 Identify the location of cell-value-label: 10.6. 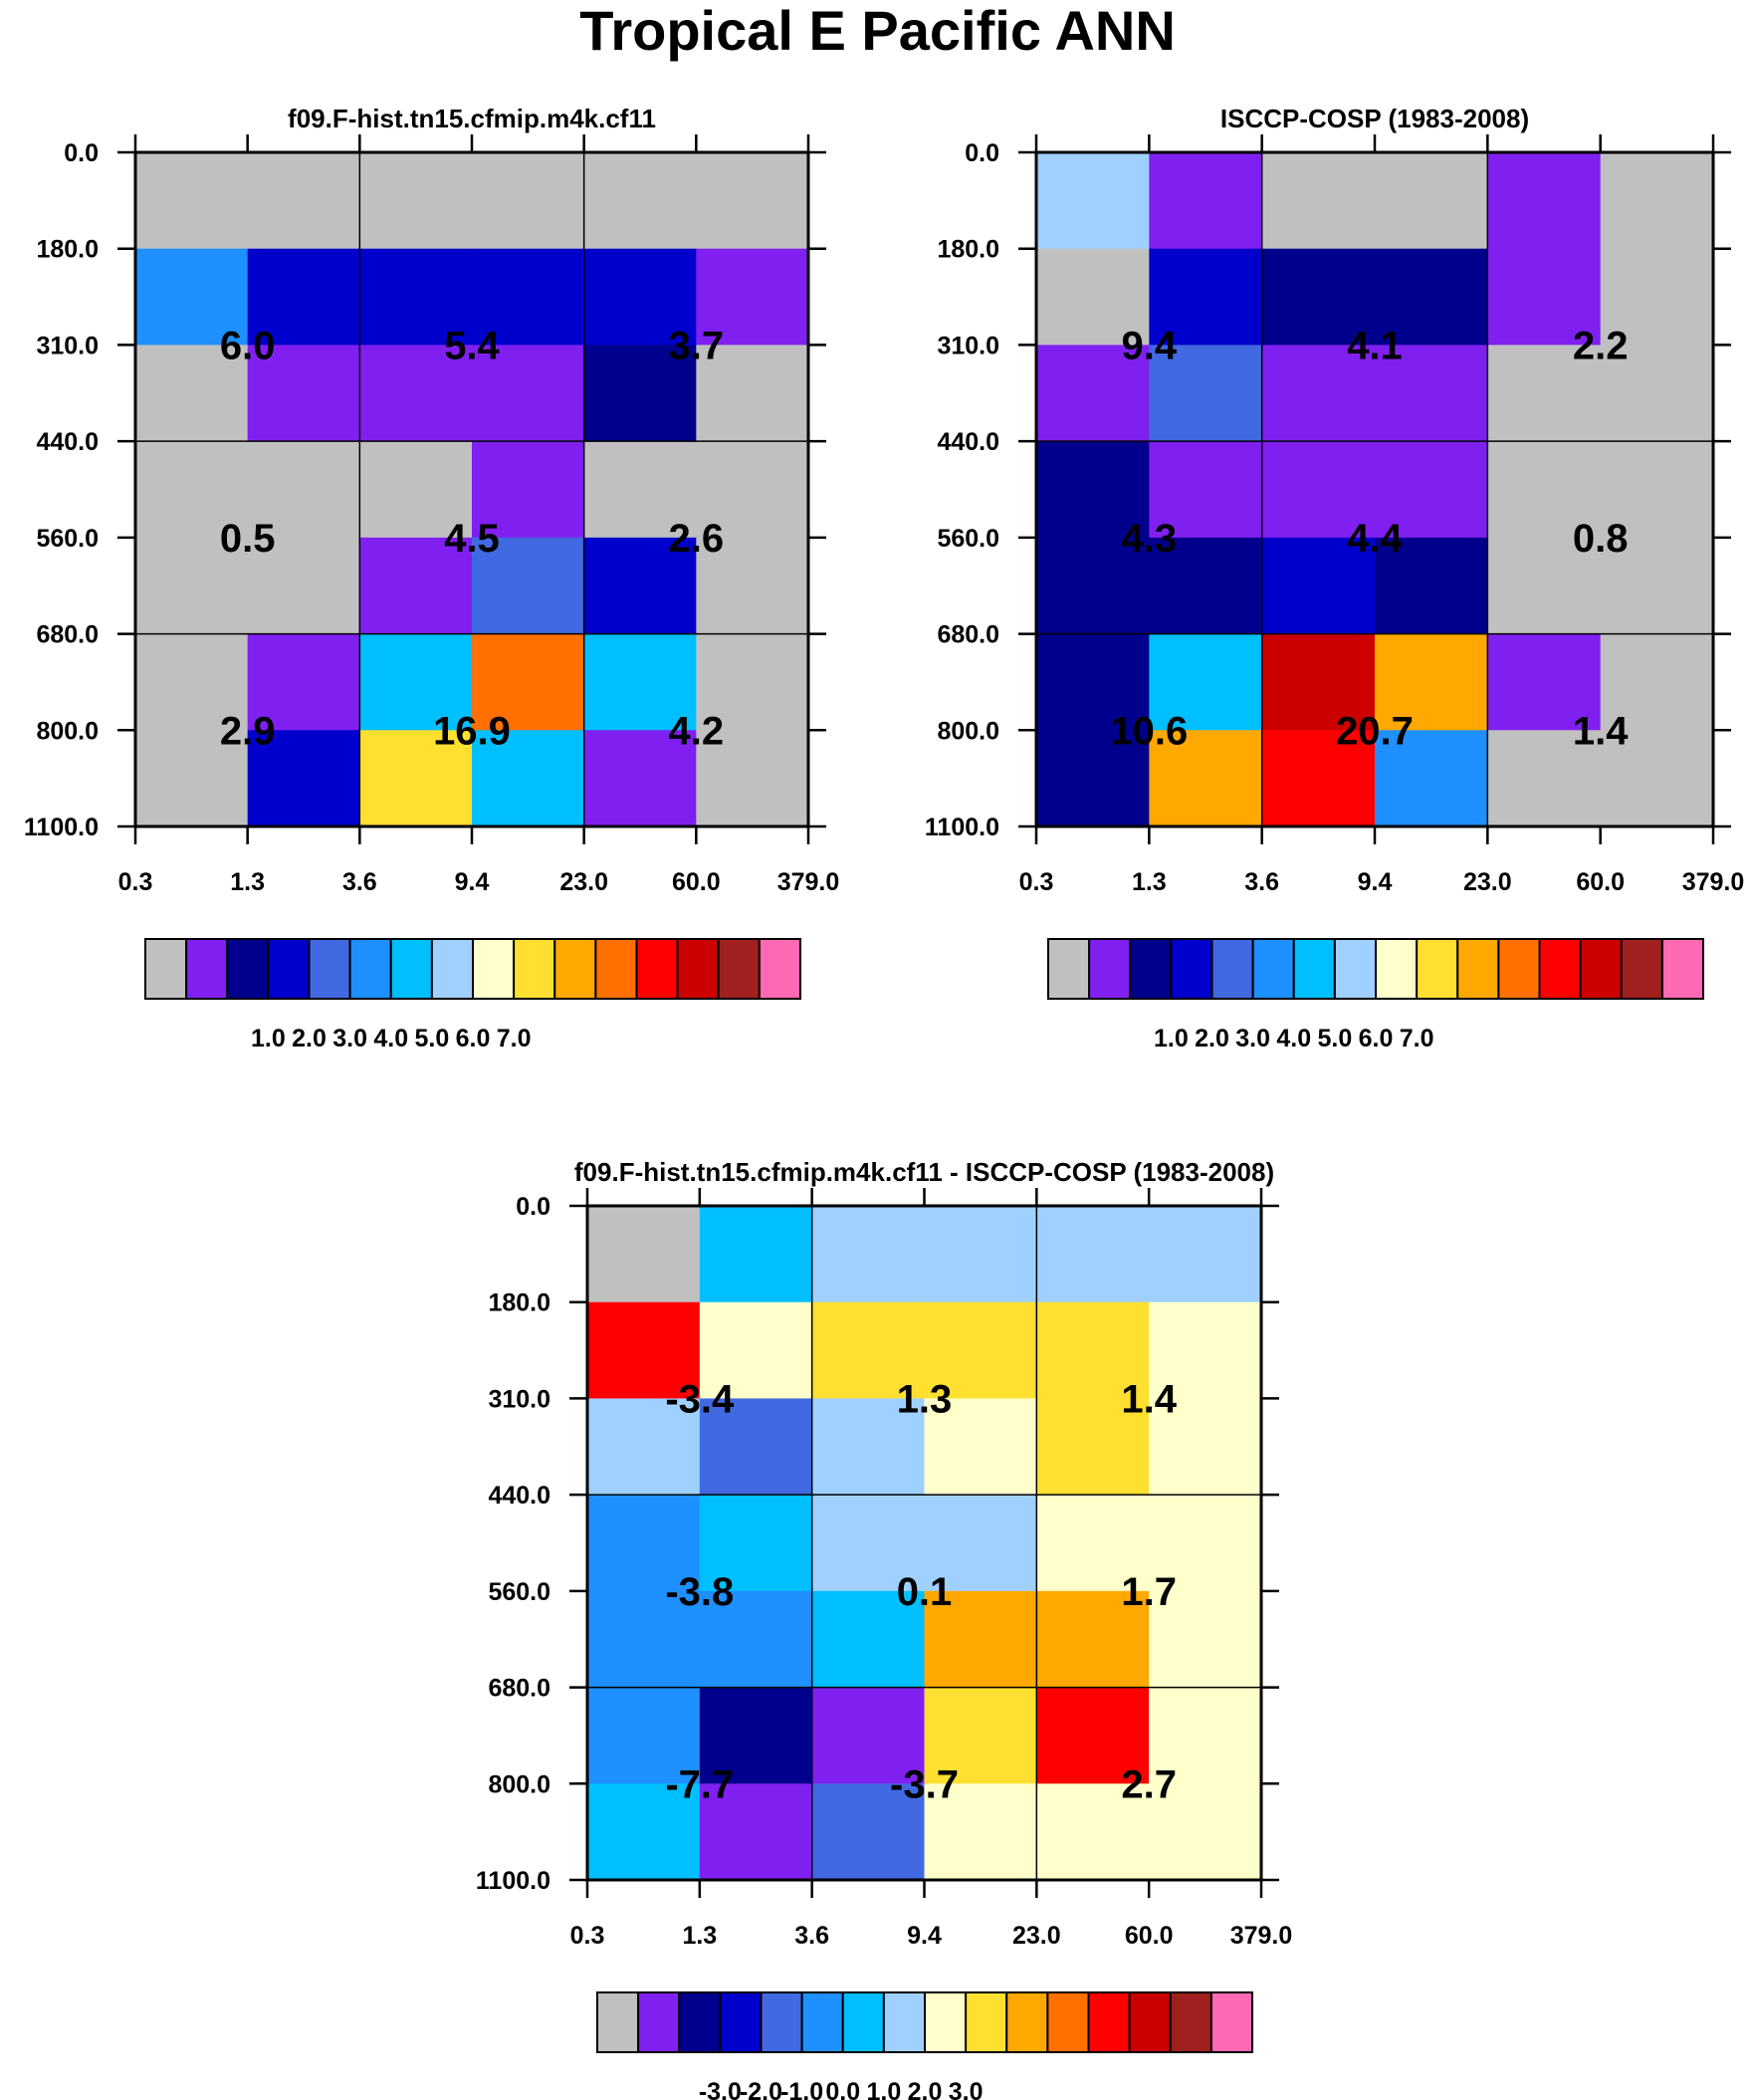
(1149, 731).